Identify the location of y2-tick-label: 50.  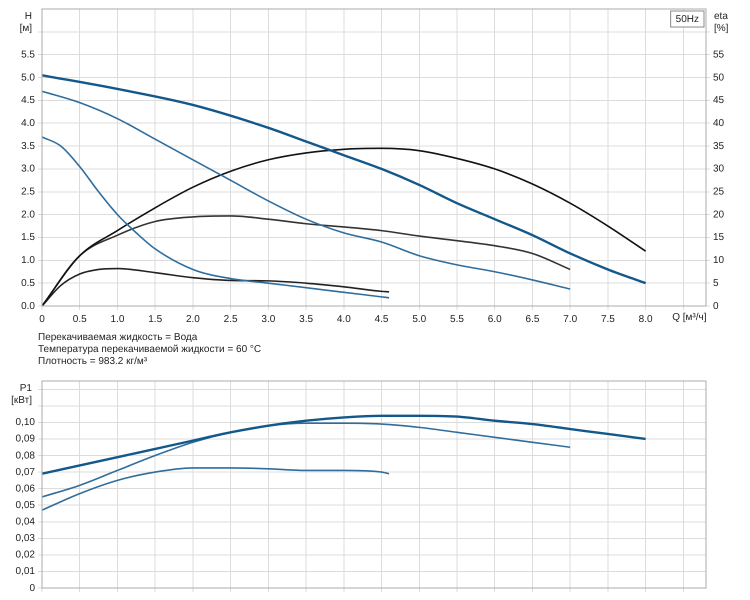
(719, 78).